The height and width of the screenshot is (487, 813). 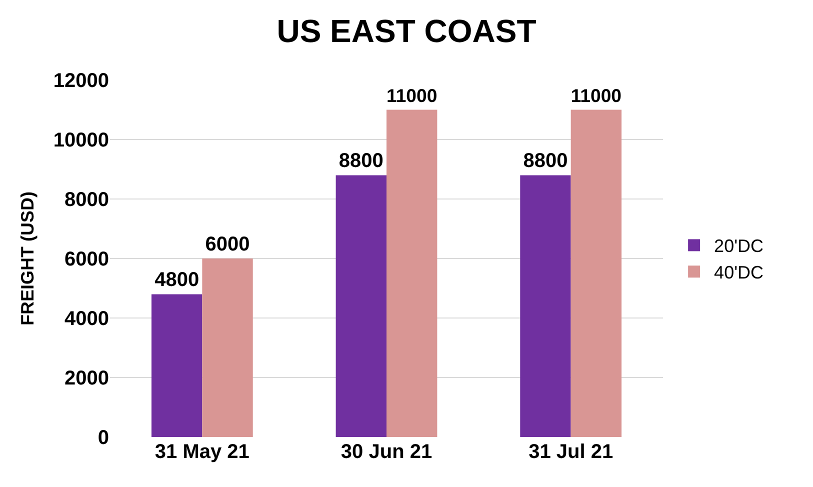 What do you see at coordinates (571, 452) in the screenshot?
I see `x-tick-label: 31 Jul 21` at bounding box center [571, 452].